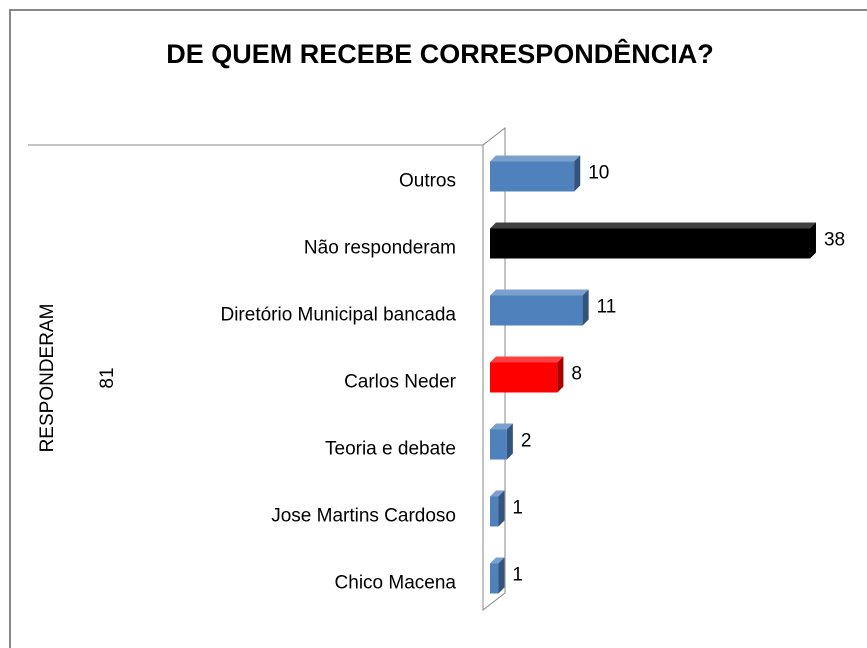 This screenshot has height=648, width=867. What do you see at coordinates (400, 382) in the screenshot?
I see `y-tick-label: Carlos Neder` at bounding box center [400, 382].